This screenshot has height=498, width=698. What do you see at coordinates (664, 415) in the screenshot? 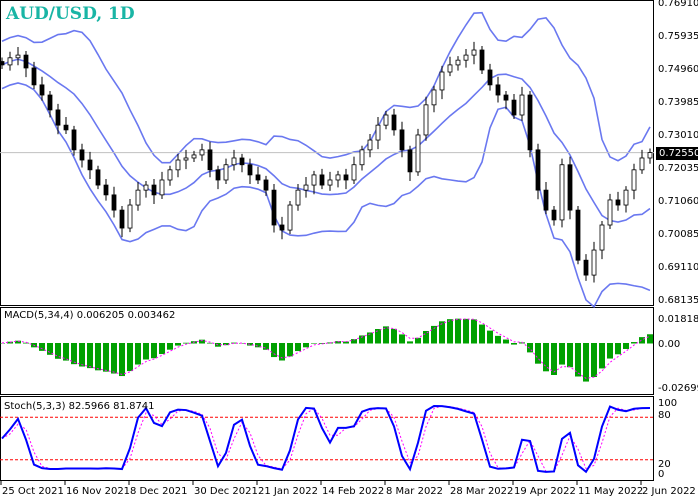
I see `stoch-tick-label: 80` at bounding box center [664, 415].